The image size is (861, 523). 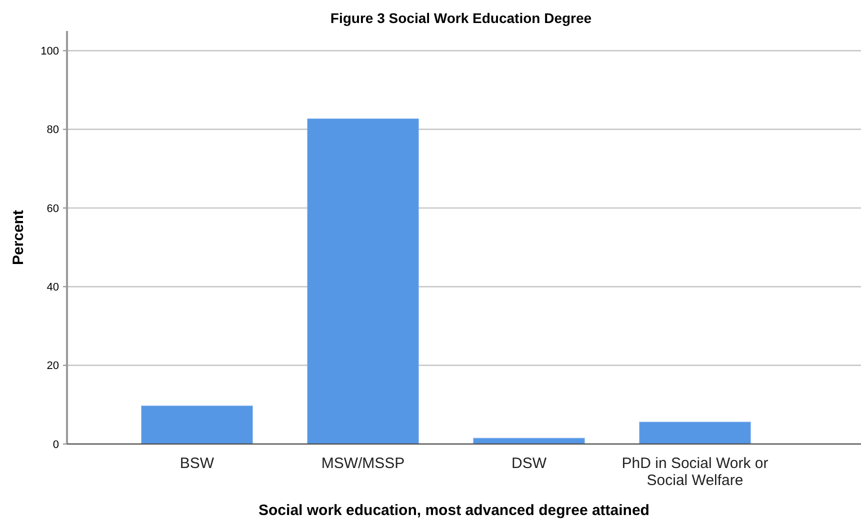 I want to click on y-tick-label: 100, so click(x=49, y=52).